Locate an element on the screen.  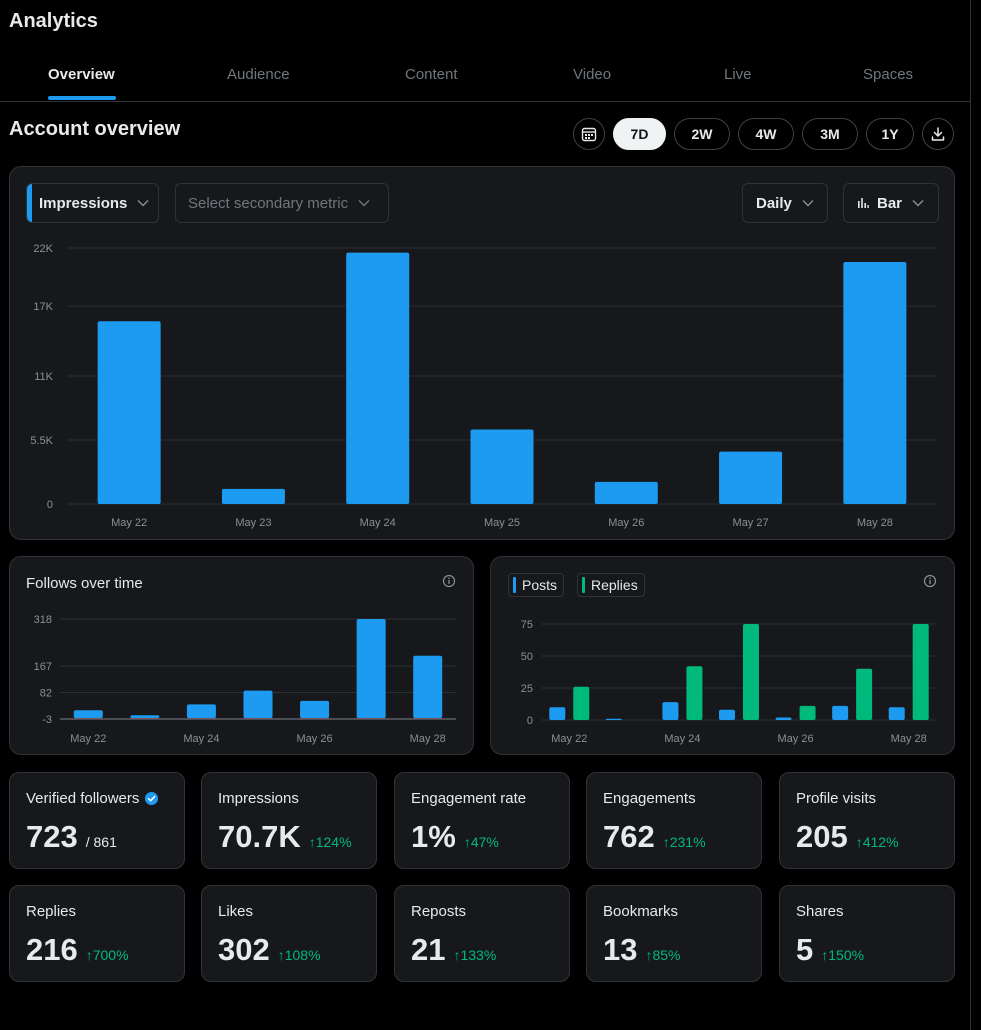
stat-card-engagements: Engagements 762 ↑231% is located at coordinates (674, 820).